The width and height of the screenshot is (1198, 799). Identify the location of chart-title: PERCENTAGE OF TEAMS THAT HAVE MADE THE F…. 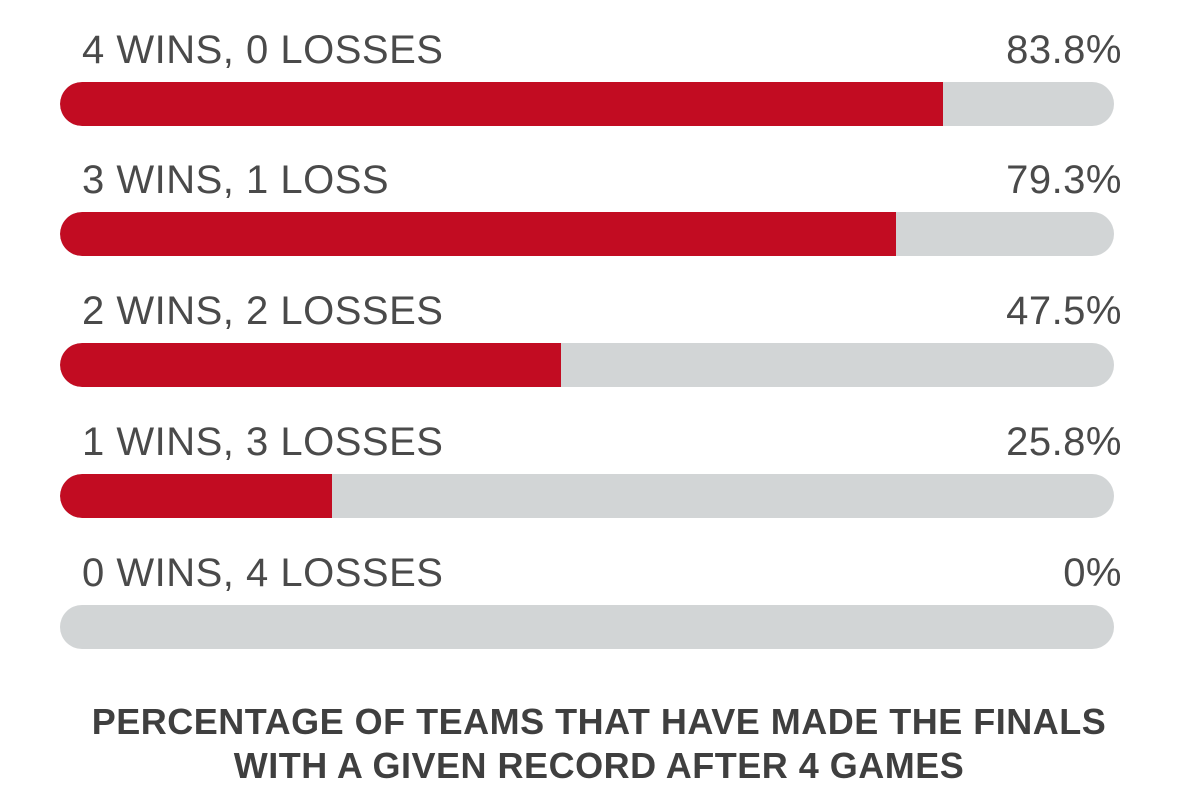
(599, 744).